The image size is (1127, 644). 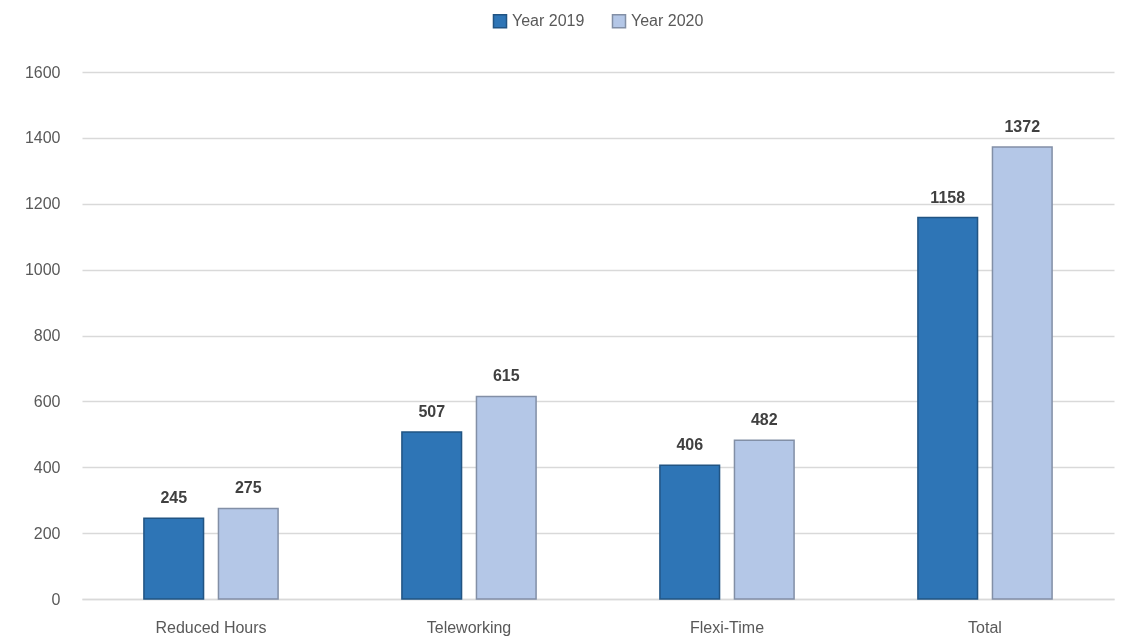 What do you see at coordinates (690, 445) in the screenshot?
I see `data-label: 406` at bounding box center [690, 445].